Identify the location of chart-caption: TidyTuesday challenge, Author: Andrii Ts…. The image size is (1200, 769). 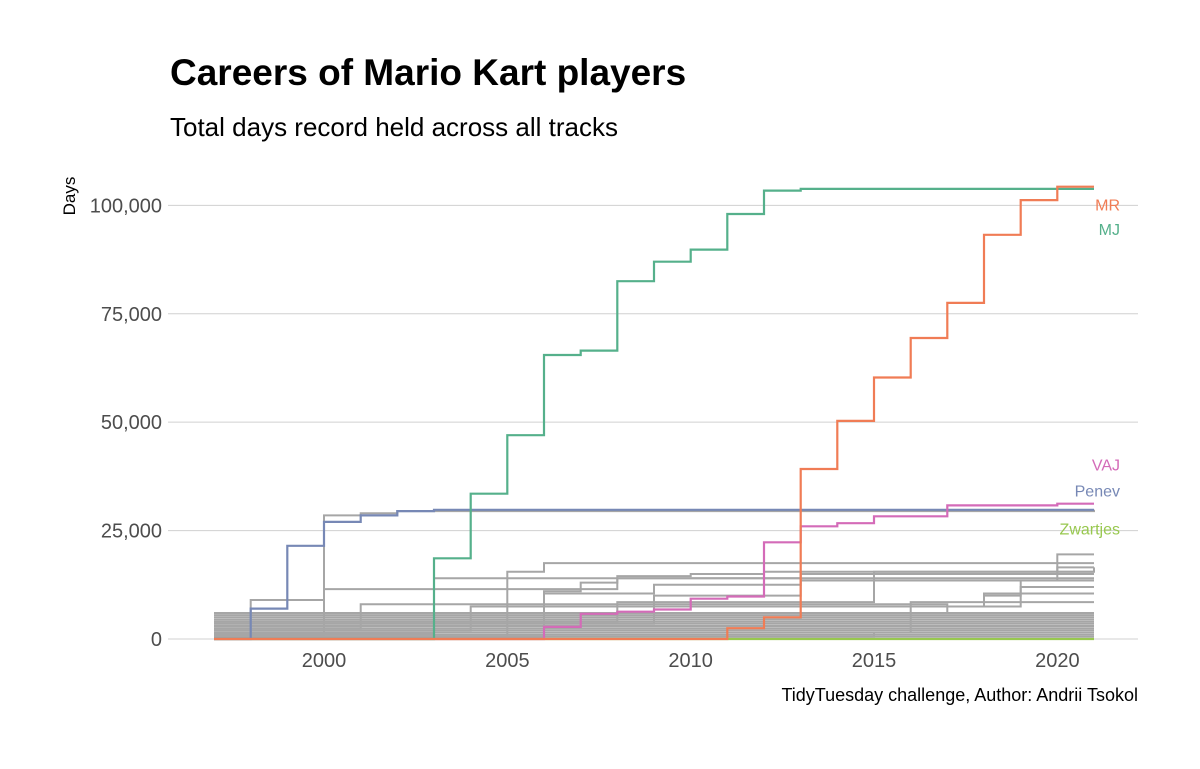
(959, 695).